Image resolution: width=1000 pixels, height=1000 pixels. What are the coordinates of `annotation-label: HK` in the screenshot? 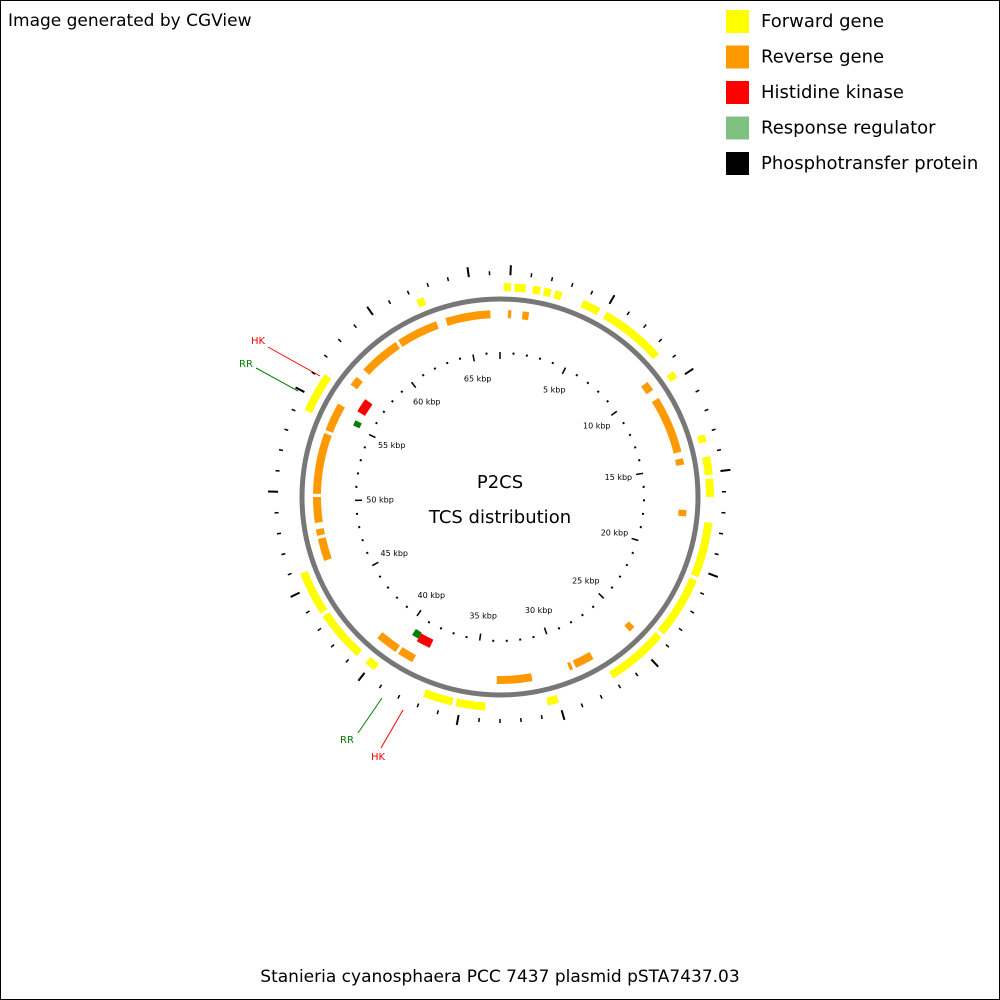 It's located at (258, 341).